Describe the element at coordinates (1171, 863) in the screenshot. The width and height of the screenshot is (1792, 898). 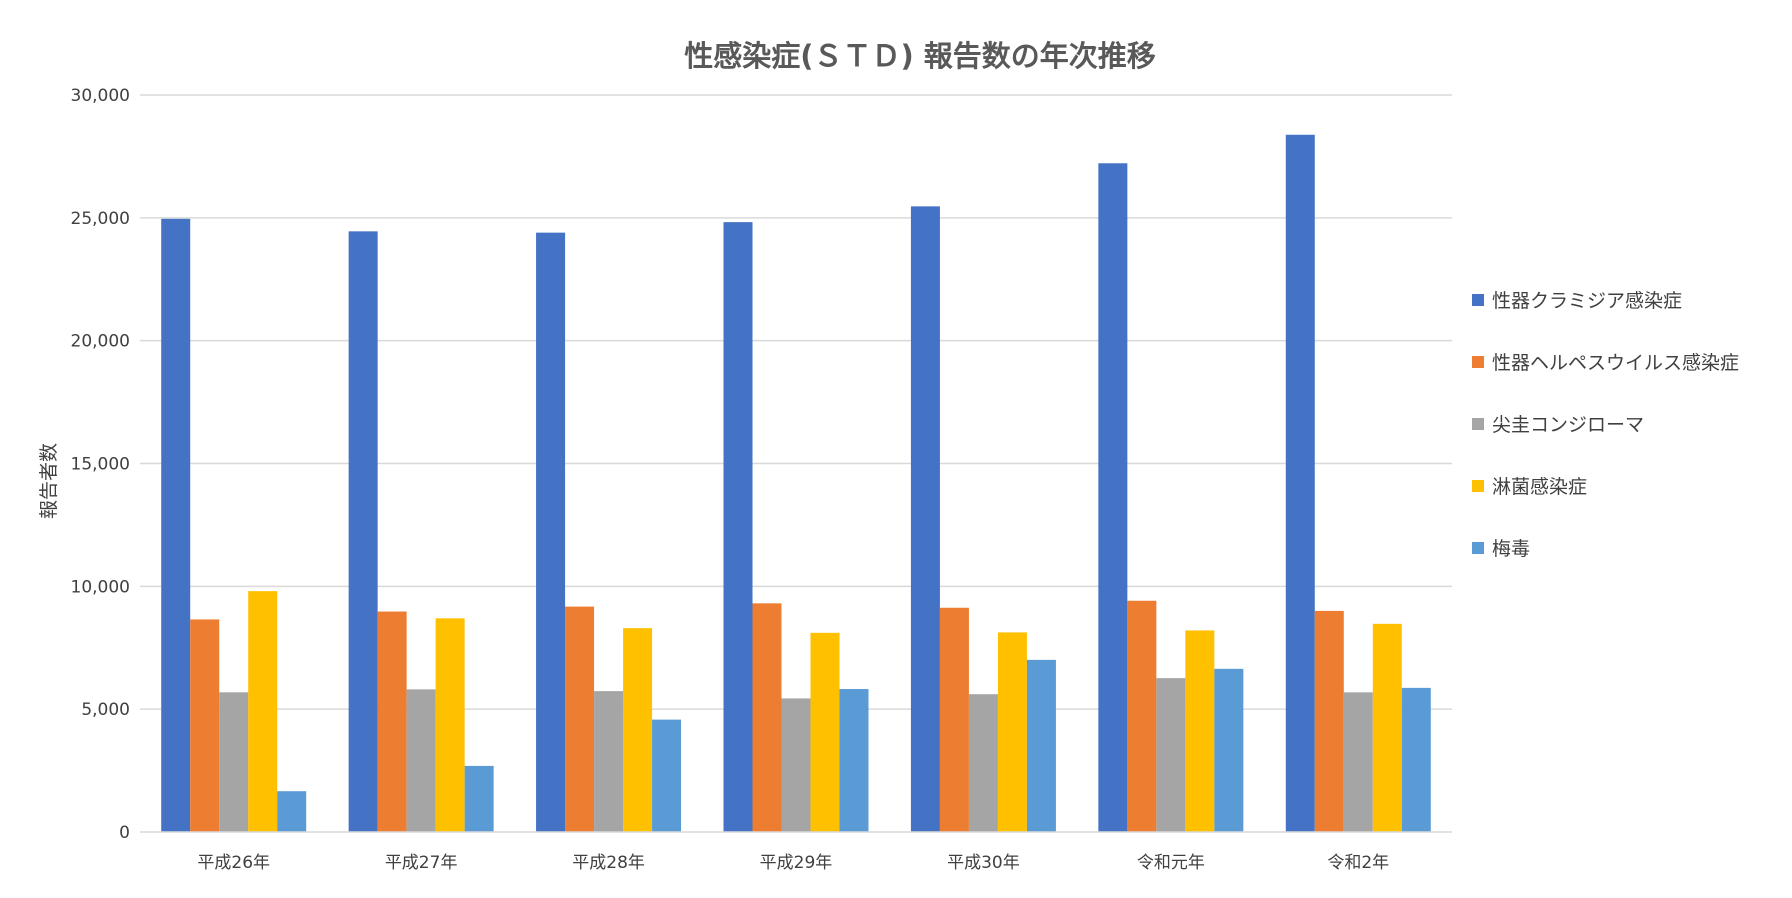
I see `x-tick-label: 令和元年` at that location.